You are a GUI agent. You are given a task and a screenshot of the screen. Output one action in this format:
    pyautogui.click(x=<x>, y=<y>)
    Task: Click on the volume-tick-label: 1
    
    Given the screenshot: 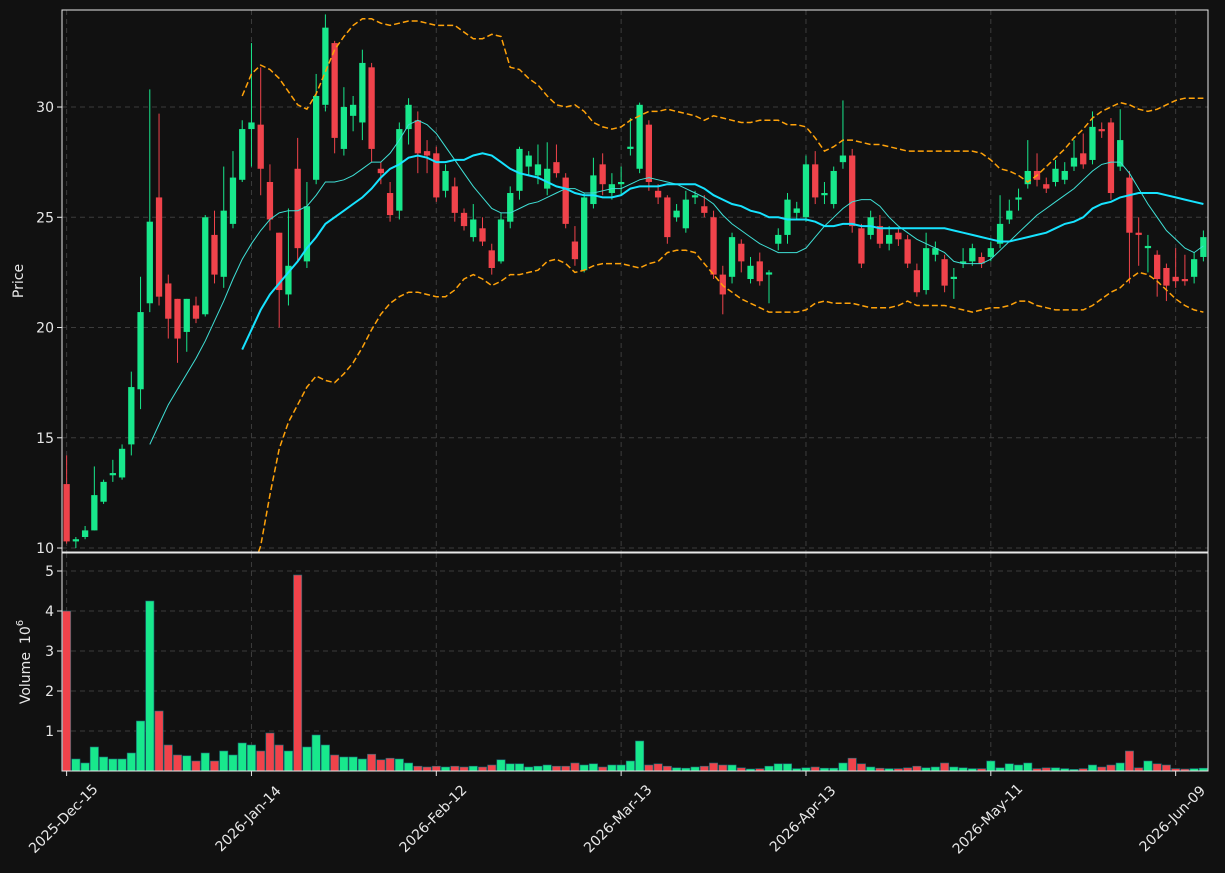 What is the action you would take?
    pyautogui.click(x=49, y=732)
    